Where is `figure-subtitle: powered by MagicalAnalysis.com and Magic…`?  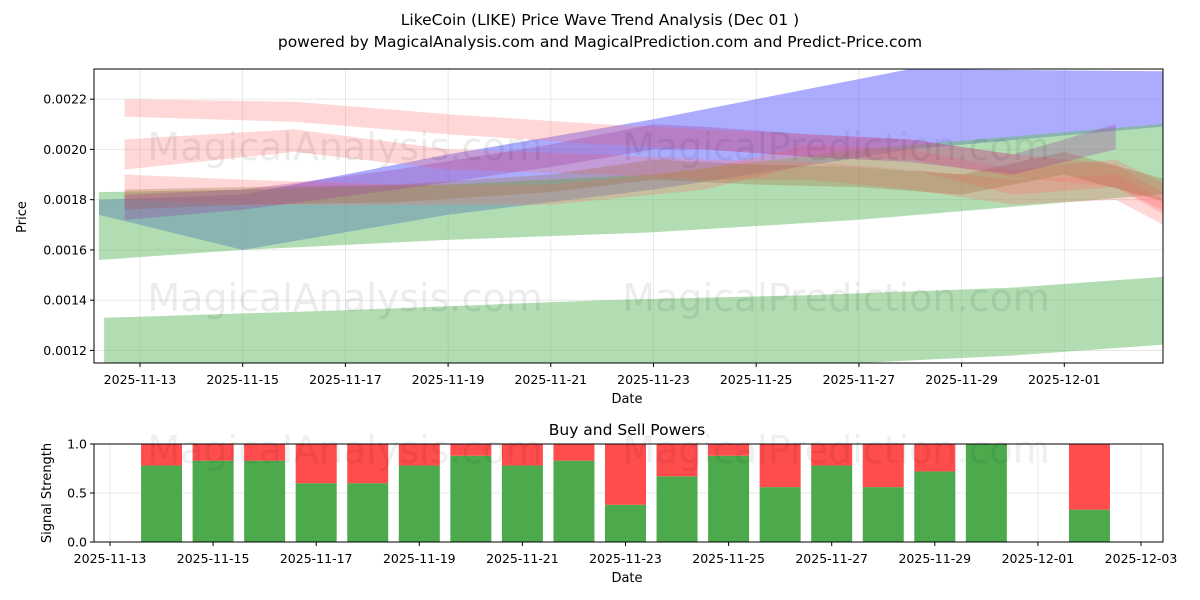
figure-subtitle: powered by MagicalAnalysis.com and Magic… is located at coordinates (600, 42).